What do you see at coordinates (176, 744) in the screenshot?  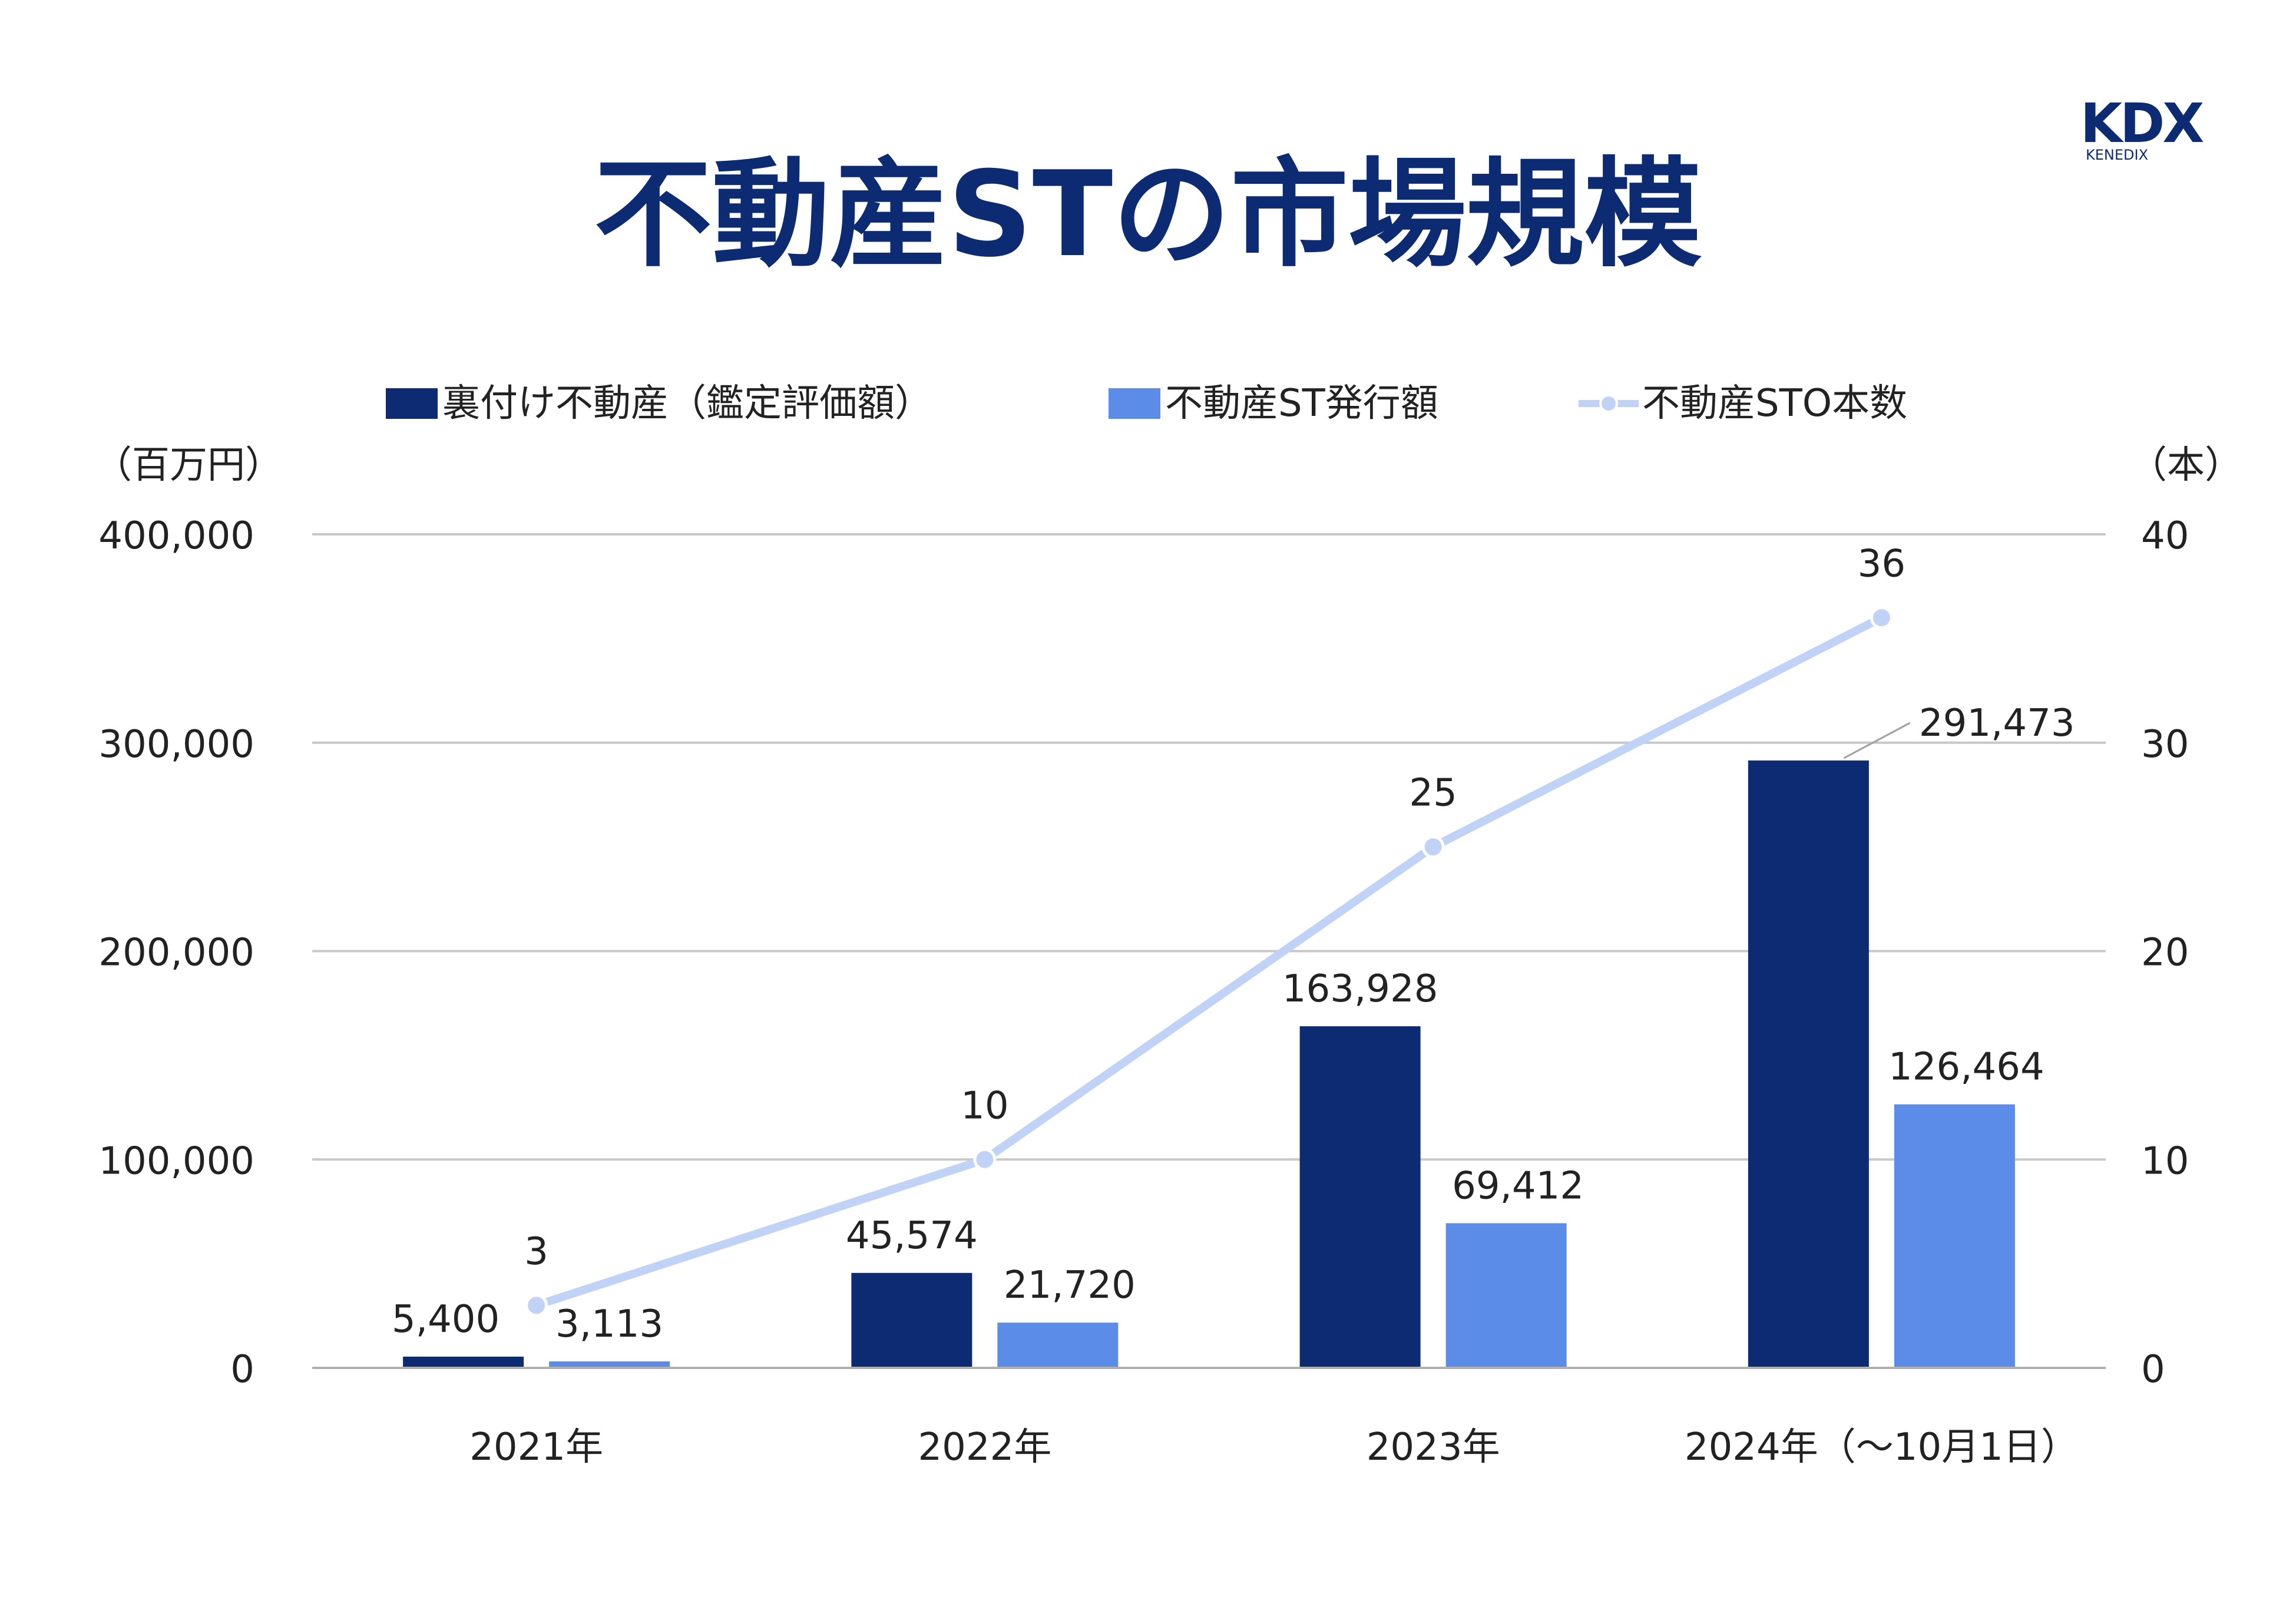 I see `y-left-tick-label: 300,000` at bounding box center [176, 744].